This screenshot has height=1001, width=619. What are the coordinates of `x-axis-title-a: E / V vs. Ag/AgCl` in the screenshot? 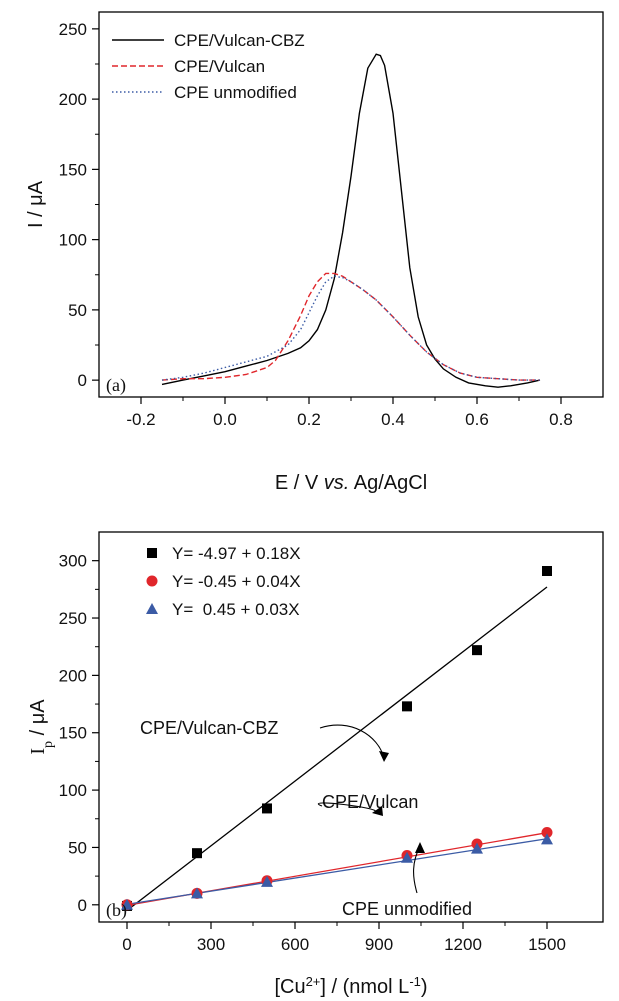 It's located at (351, 483).